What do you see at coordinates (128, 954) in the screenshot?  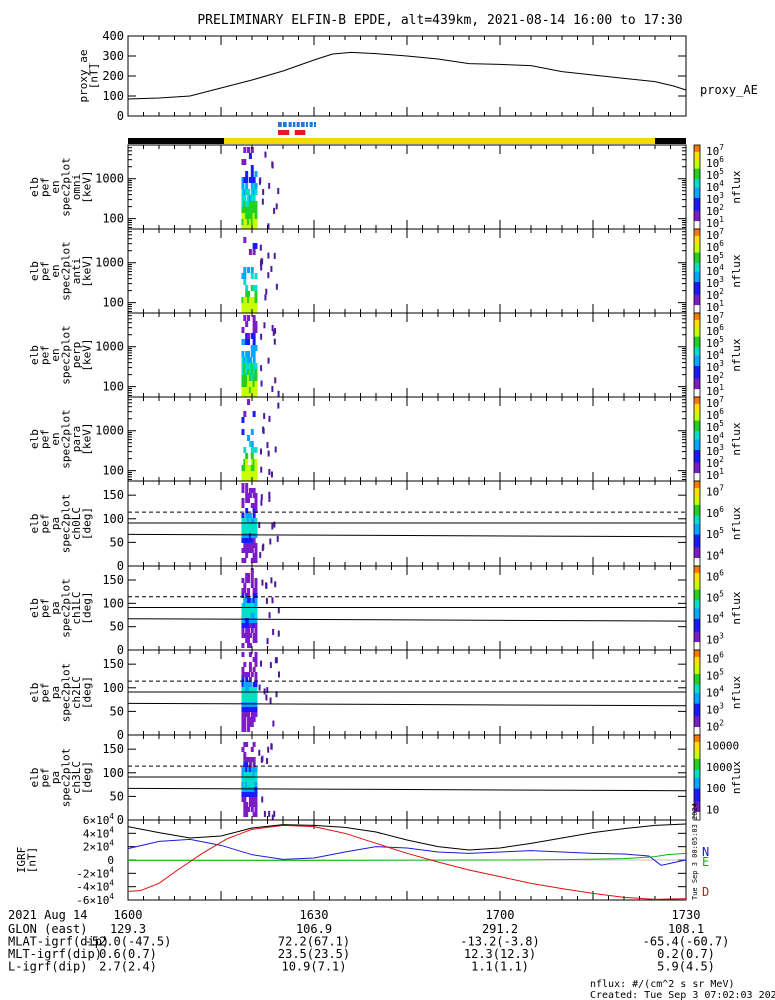 I see `ephemeris-value: 0.6(0.7)` at bounding box center [128, 954].